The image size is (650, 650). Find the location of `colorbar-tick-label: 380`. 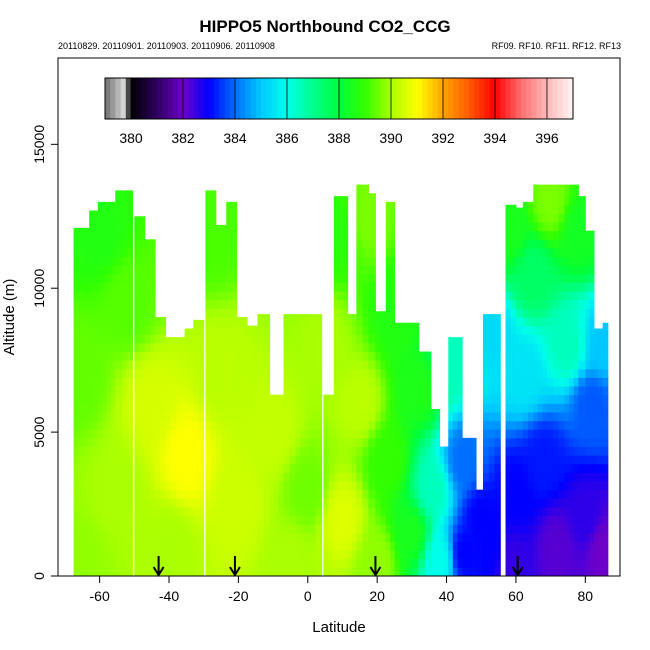

colorbar-tick-label: 380 is located at coordinates (131, 138).